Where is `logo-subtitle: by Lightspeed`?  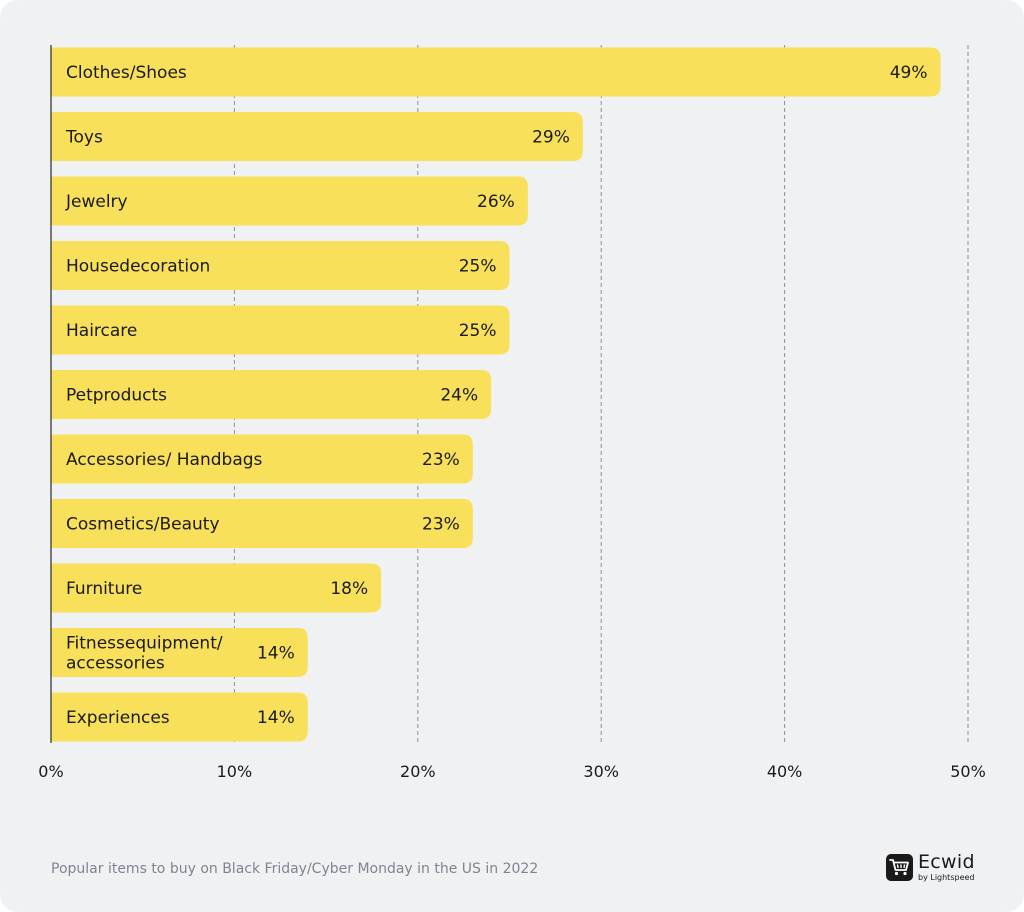
logo-subtitle: by Lightspeed is located at coordinates (946, 877).